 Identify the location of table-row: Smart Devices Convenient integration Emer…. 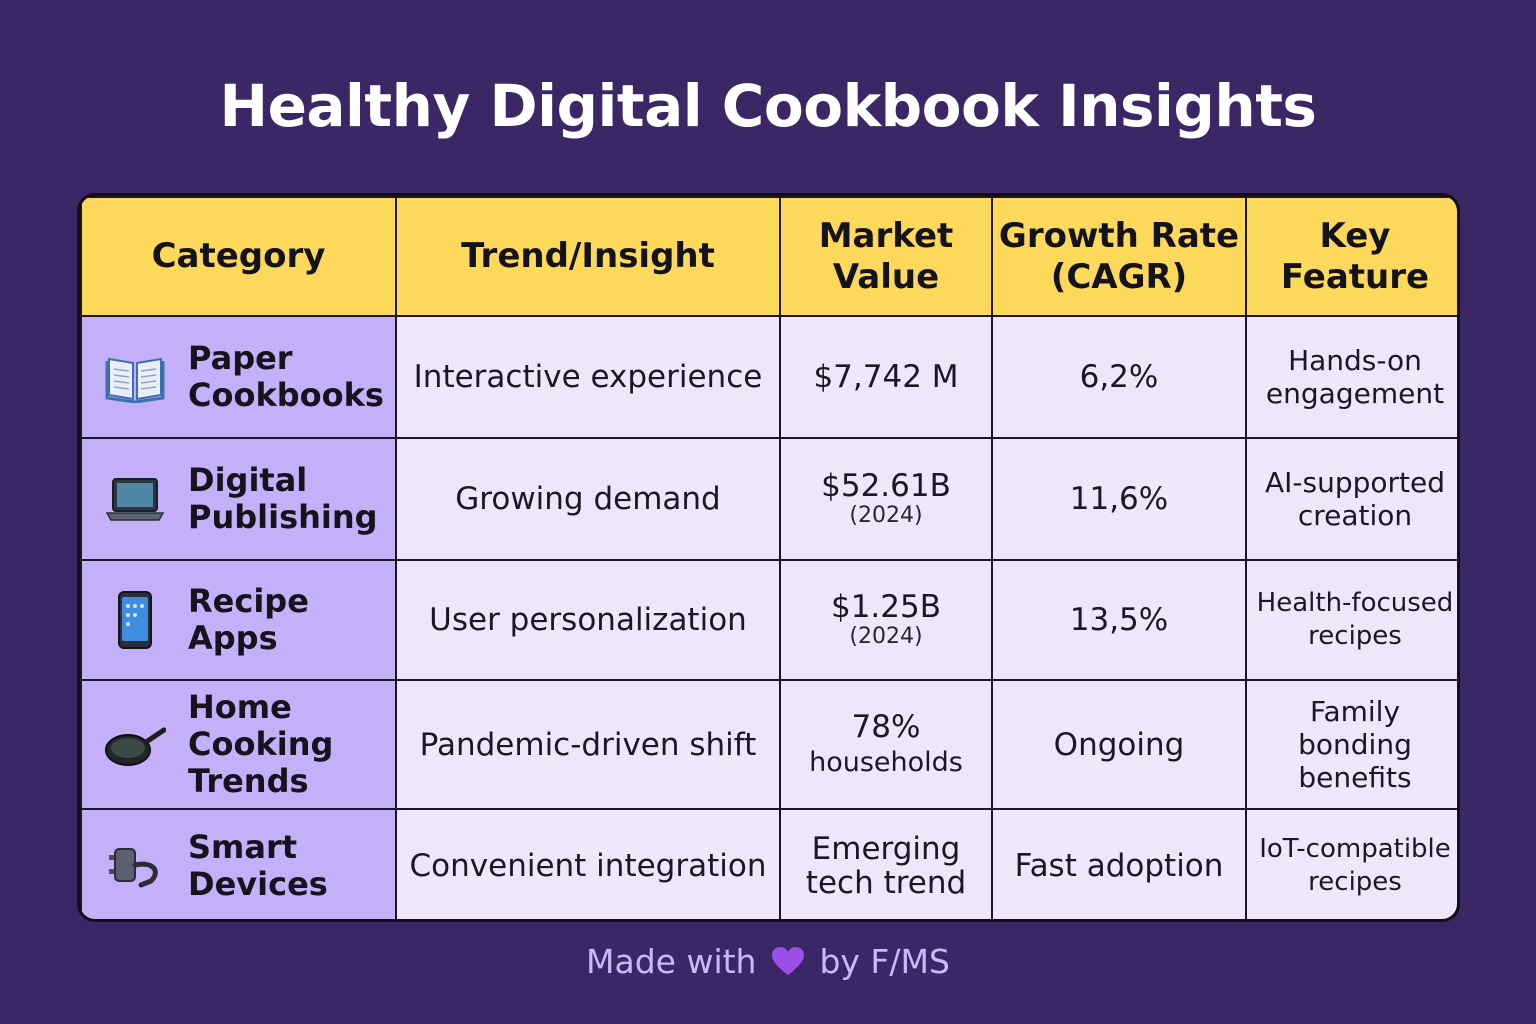
(768, 863).